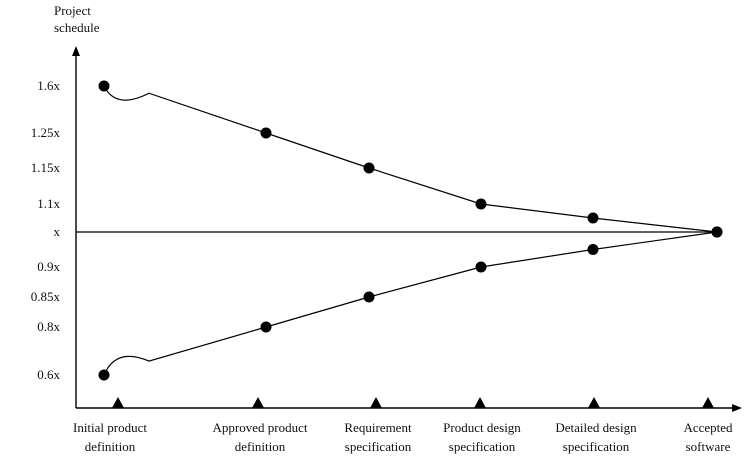 This screenshot has height=473, width=752. What do you see at coordinates (482, 427) in the screenshot?
I see `x-category-label: Product design` at bounding box center [482, 427].